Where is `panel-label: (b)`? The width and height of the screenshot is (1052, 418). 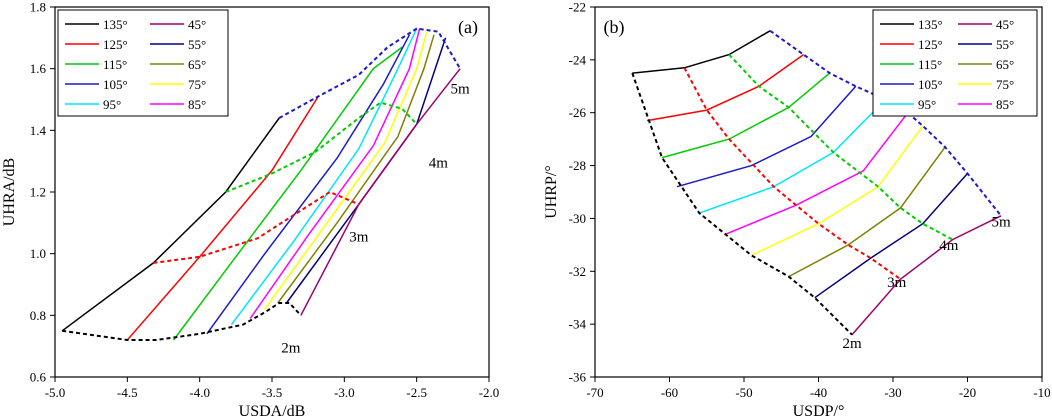 panel-label: (b) is located at coordinates (614, 27).